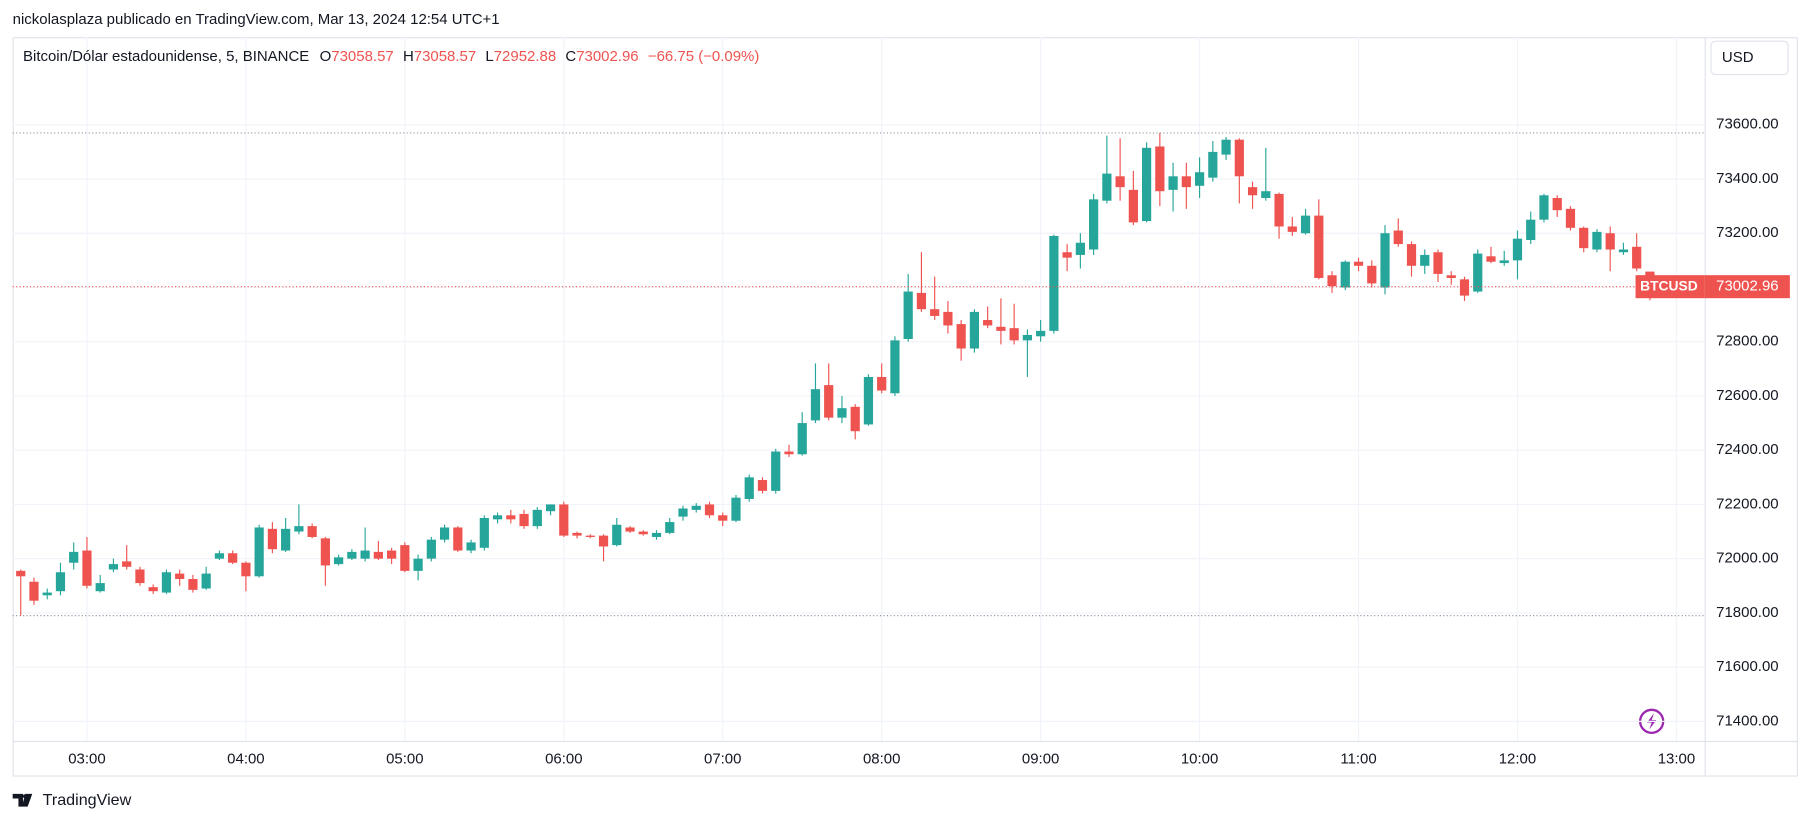 This screenshot has height=823, width=1806. I want to click on last-price-label: 73002.96, so click(1747, 286).